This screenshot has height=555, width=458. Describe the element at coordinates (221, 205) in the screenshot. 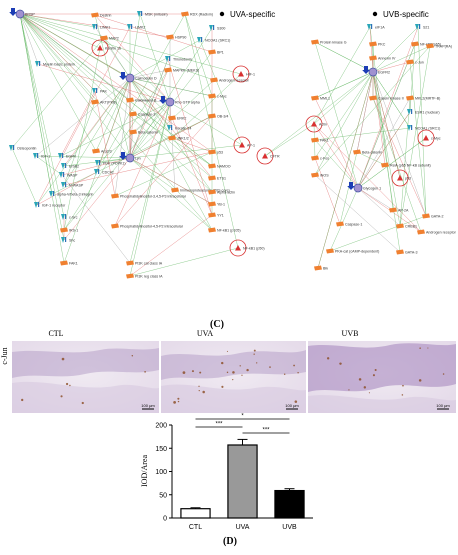

I see `svg-text: YB-1` at that location.